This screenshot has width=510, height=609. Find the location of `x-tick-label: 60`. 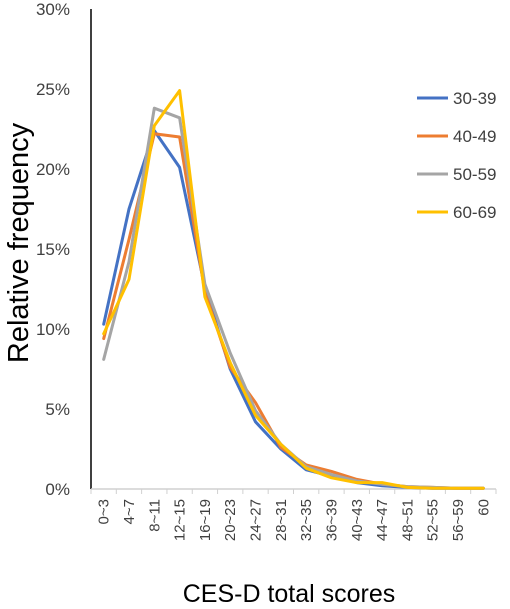

x-tick-label: 60 is located at coordinates (483, 507).